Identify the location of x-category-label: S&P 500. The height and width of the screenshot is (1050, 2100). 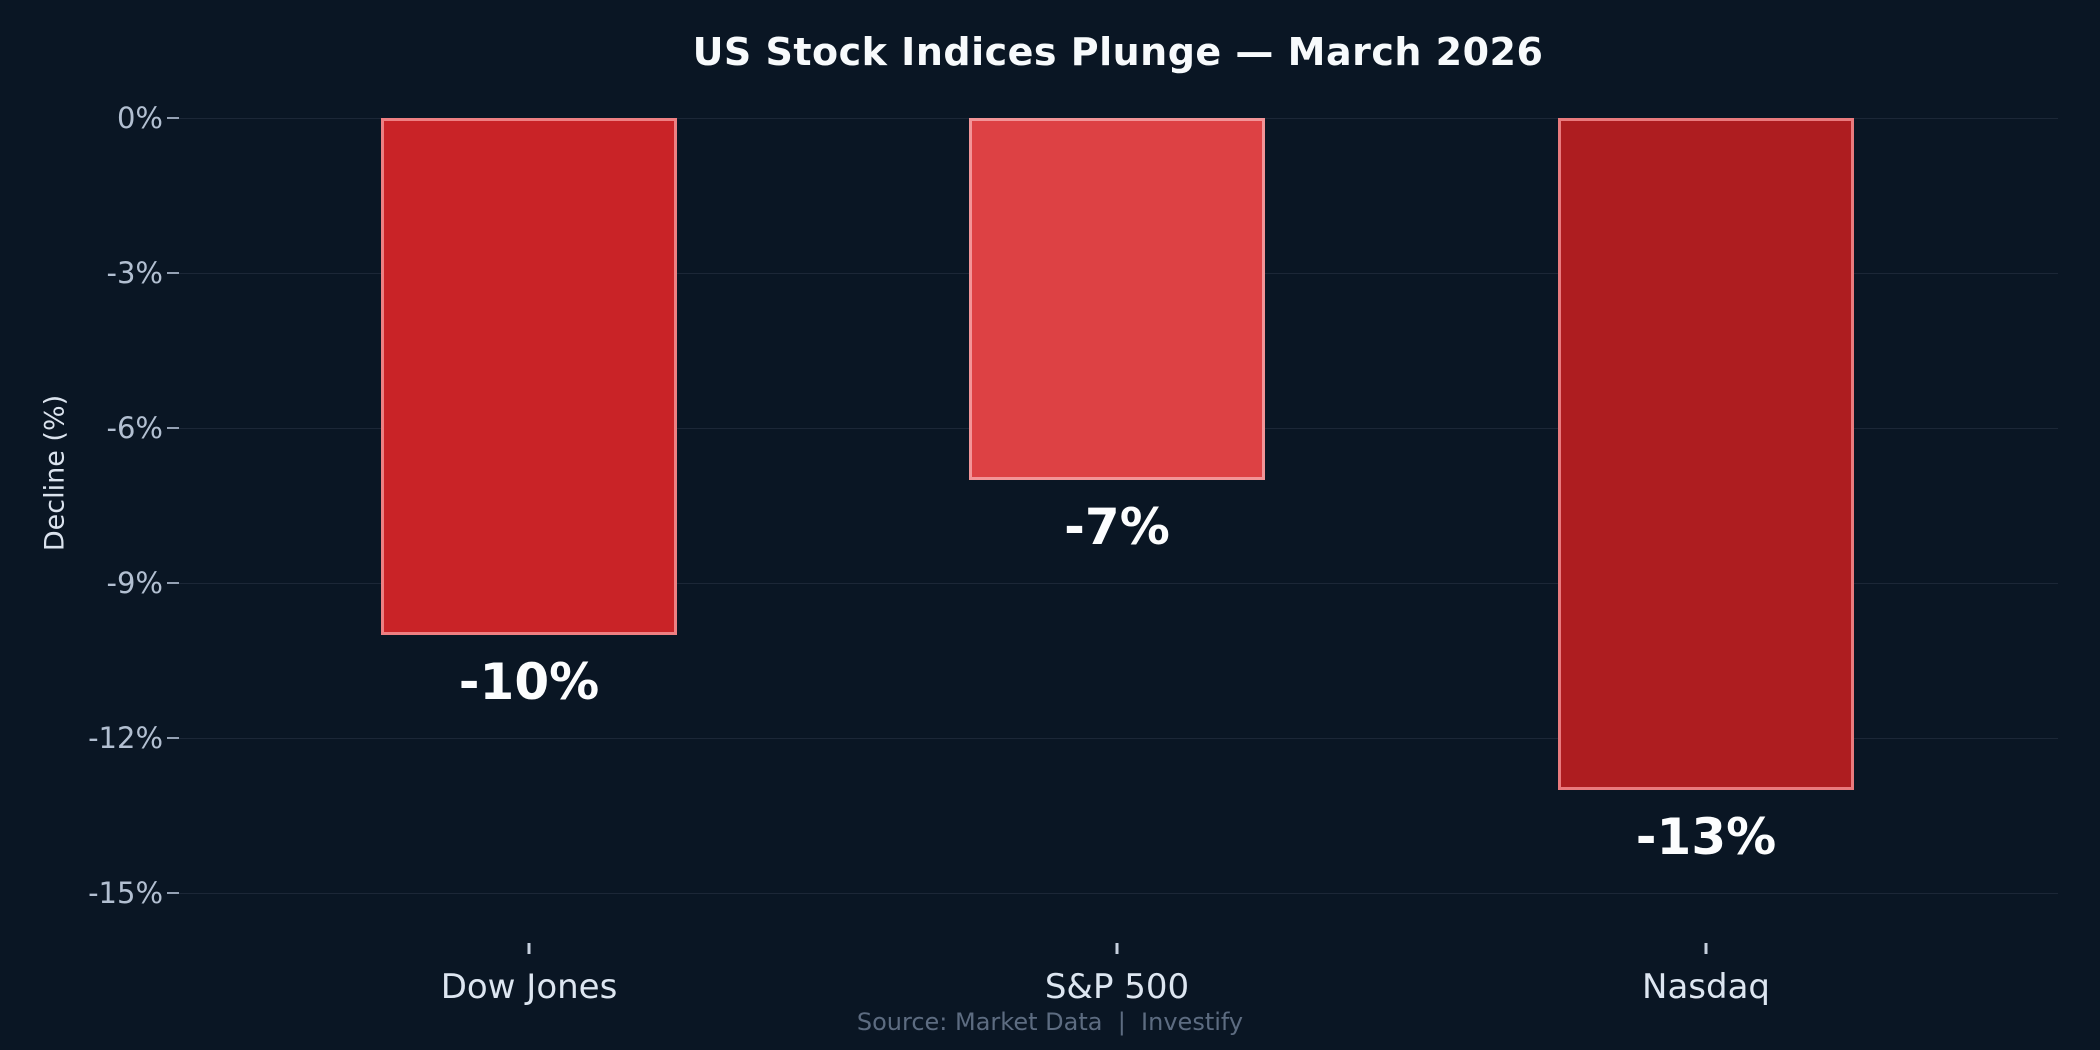
(1117, 987).